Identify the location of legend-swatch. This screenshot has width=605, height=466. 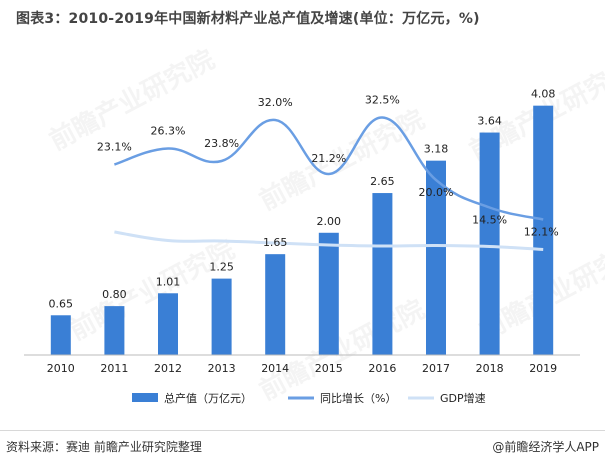
(145, 397).